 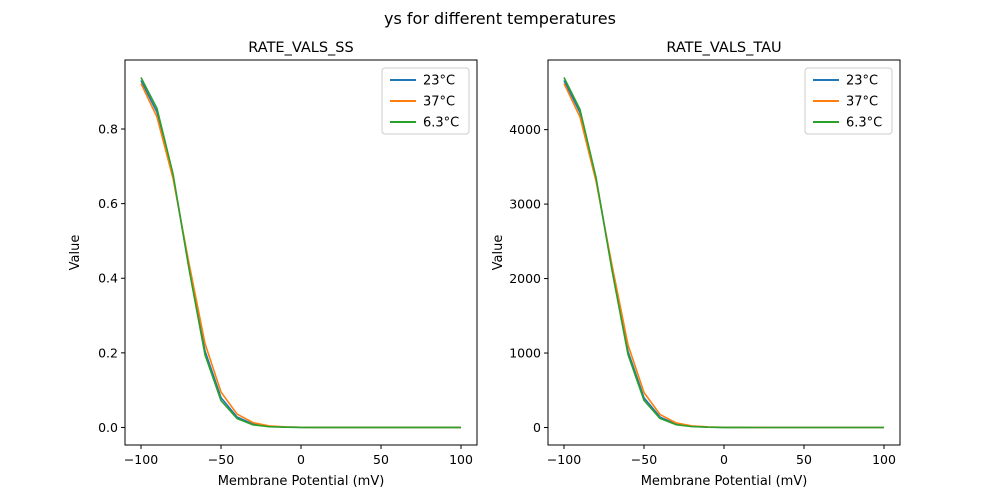 What do you see at coordinates (300, 48) in the screenshot?
I see `subplot-title: RATE_VALS_SS` at bounding box center [300, 48].